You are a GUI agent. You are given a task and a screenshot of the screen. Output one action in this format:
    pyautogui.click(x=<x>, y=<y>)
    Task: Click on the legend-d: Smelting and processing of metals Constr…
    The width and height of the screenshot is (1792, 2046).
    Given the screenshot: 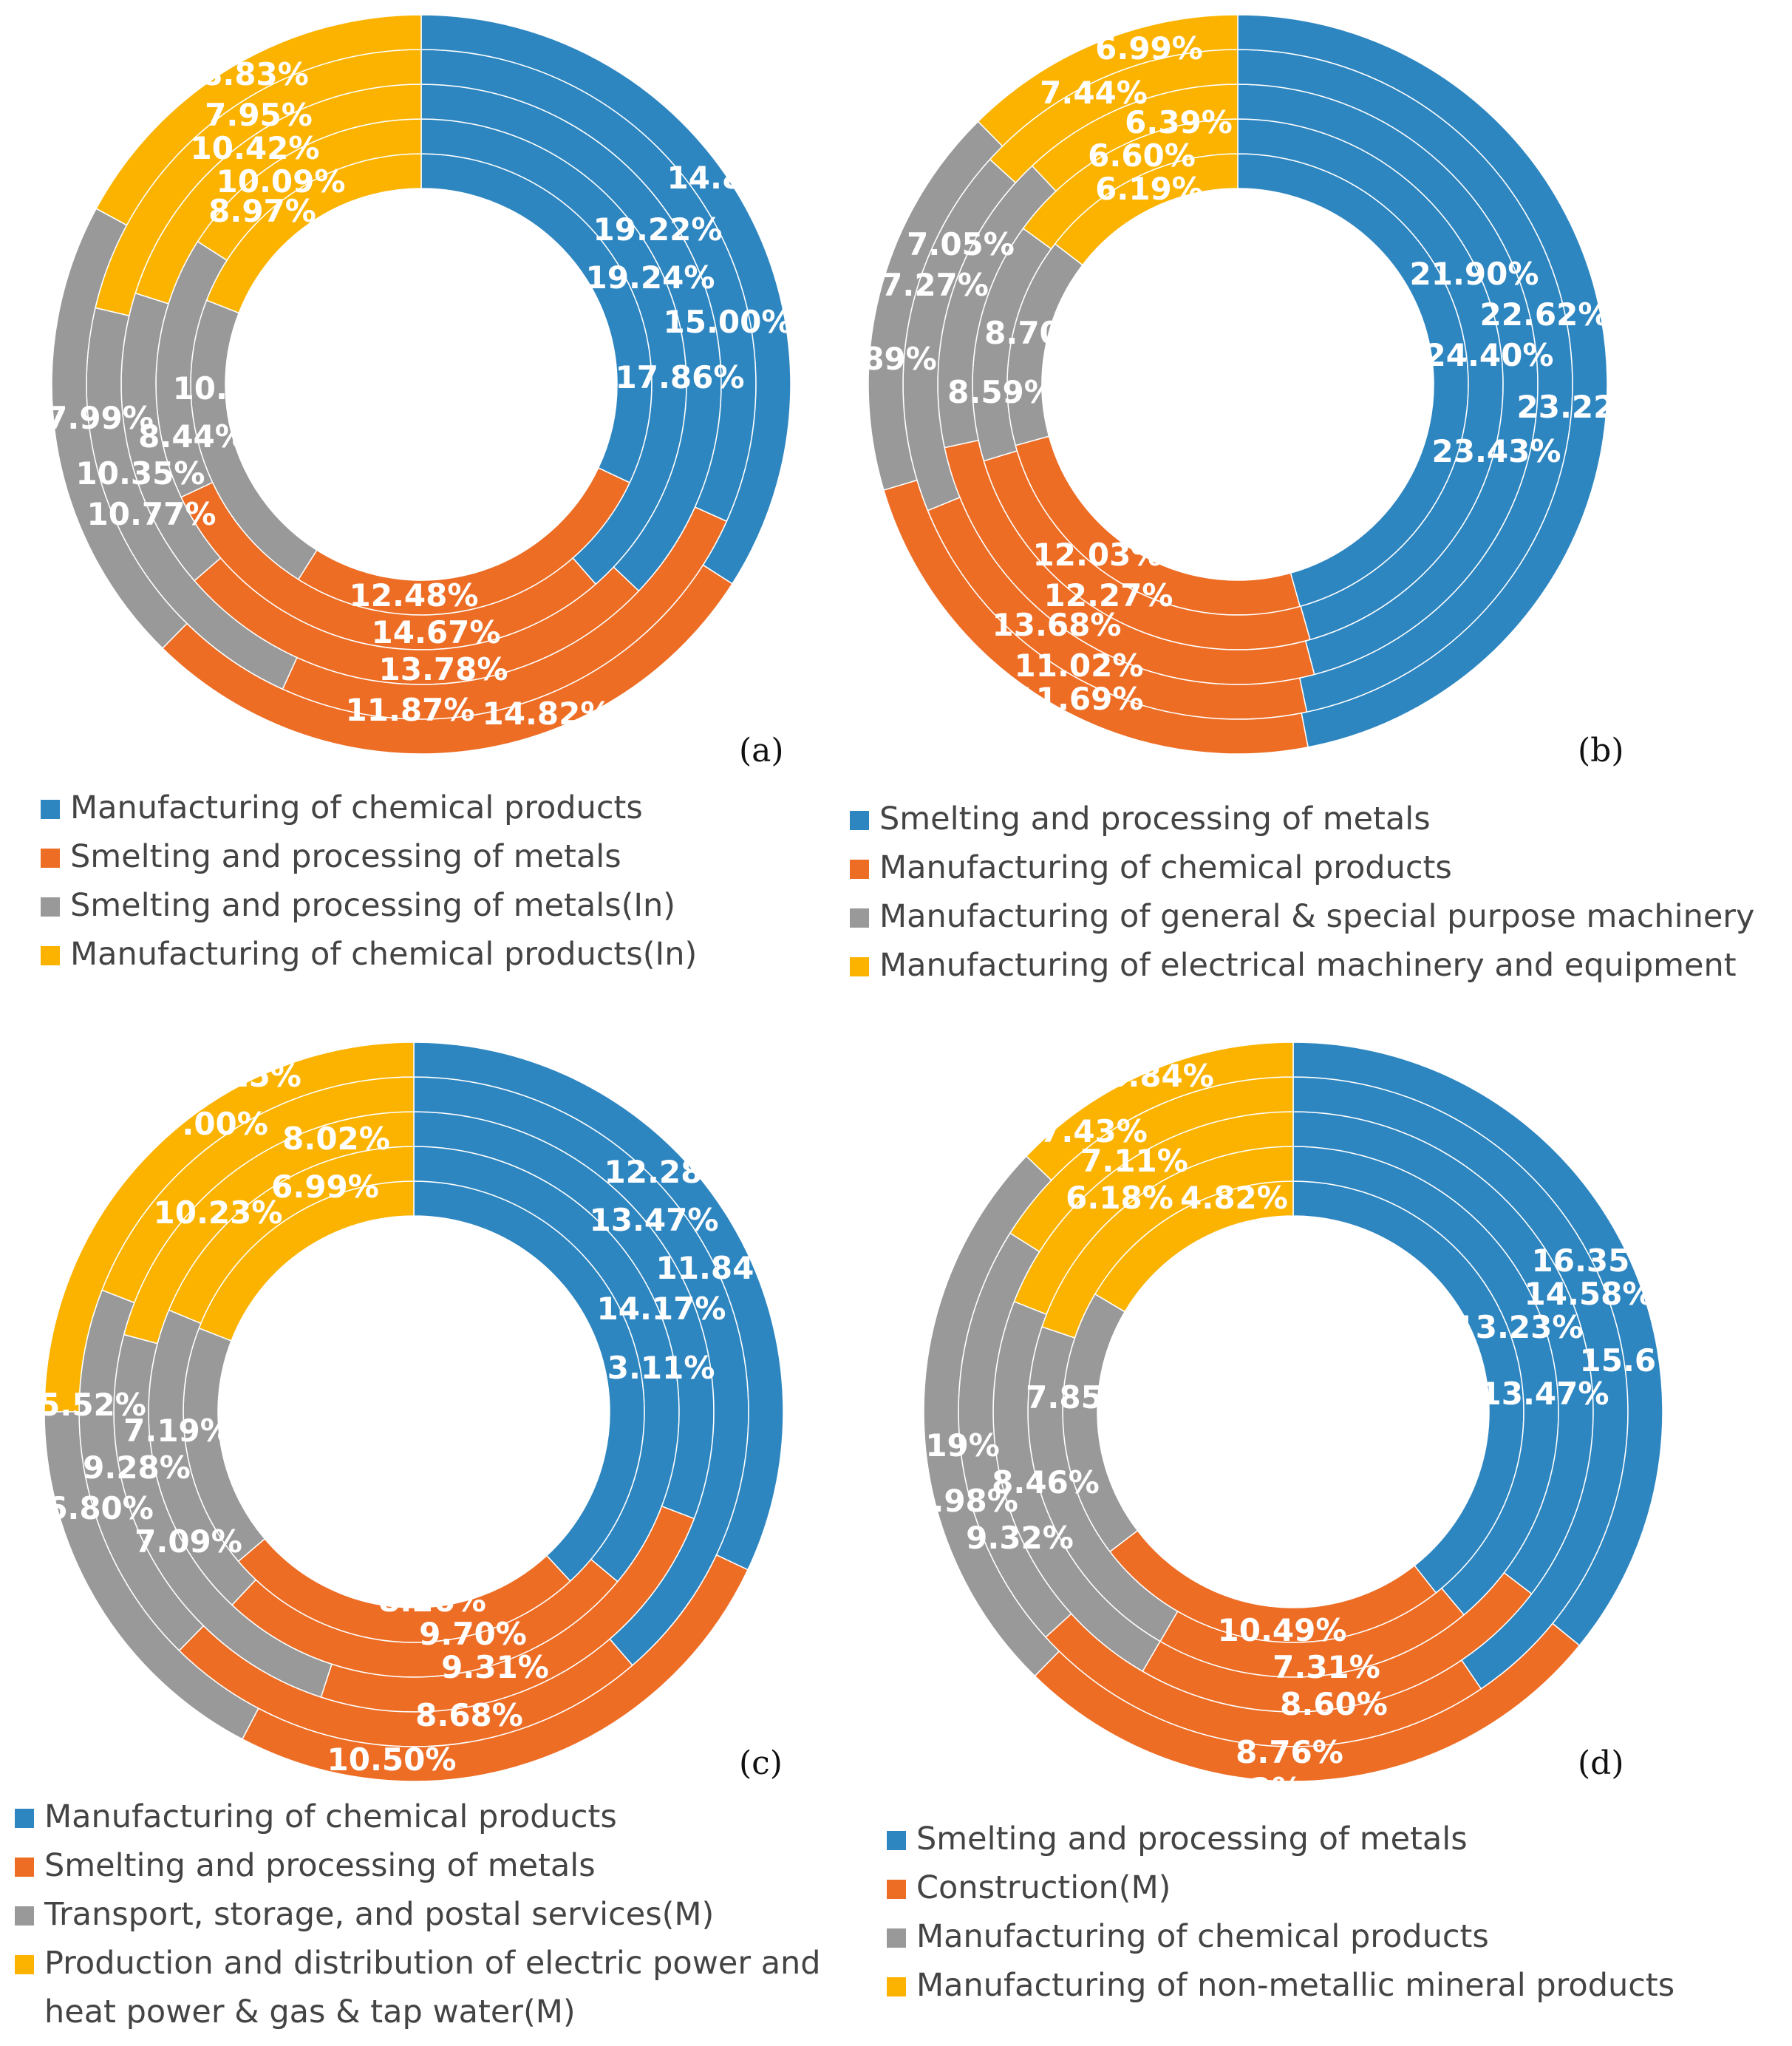 What is the action you would take?
    pyautogui.click(x=1330, y=1912)
    